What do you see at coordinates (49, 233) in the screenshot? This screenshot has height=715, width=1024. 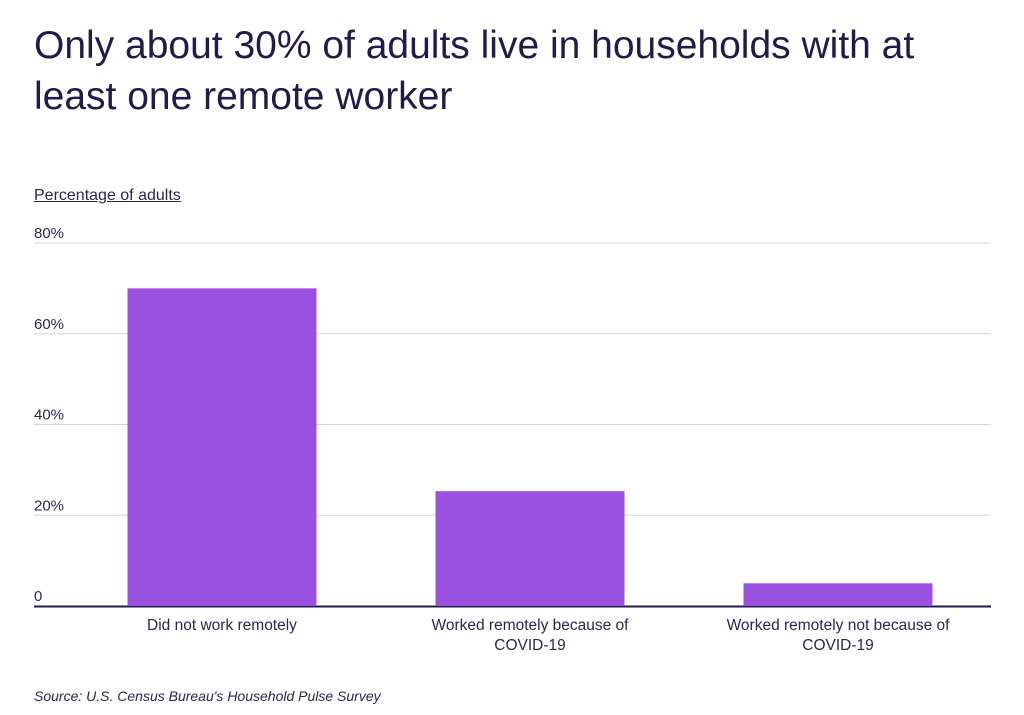 I see `y-tick-label: 80%` at bounding box center [49, 233].